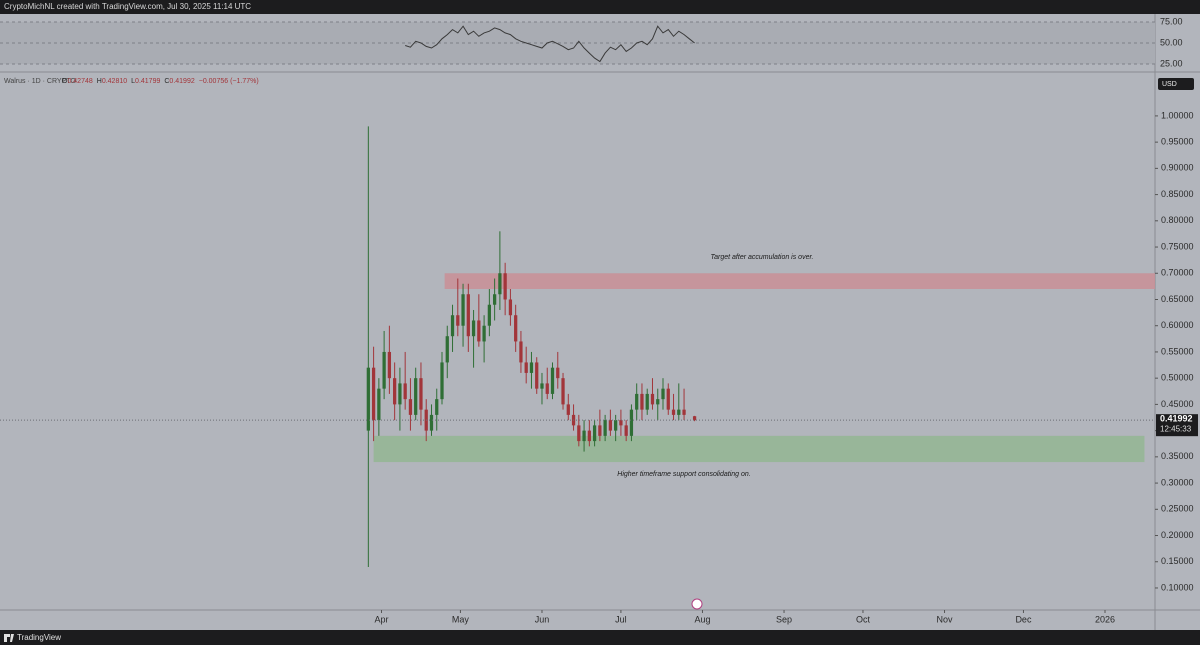 This screenshot has height=645, width=1200. What do you see at coordinates (181, 81) in the screenshot?
I see `ohlc-value: 0.41992` at bounding box center [181, 81].